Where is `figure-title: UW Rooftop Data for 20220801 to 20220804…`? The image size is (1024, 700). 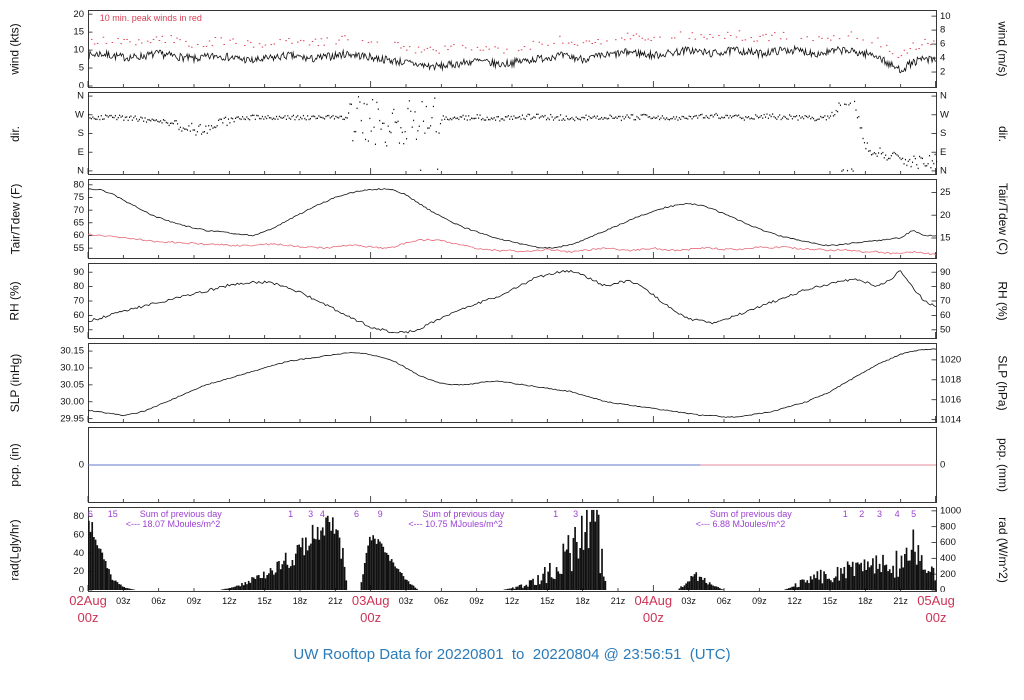
figure-title: UW Rooftop Data for 20220801 to 20220804… is located at coordinates (512, 654).